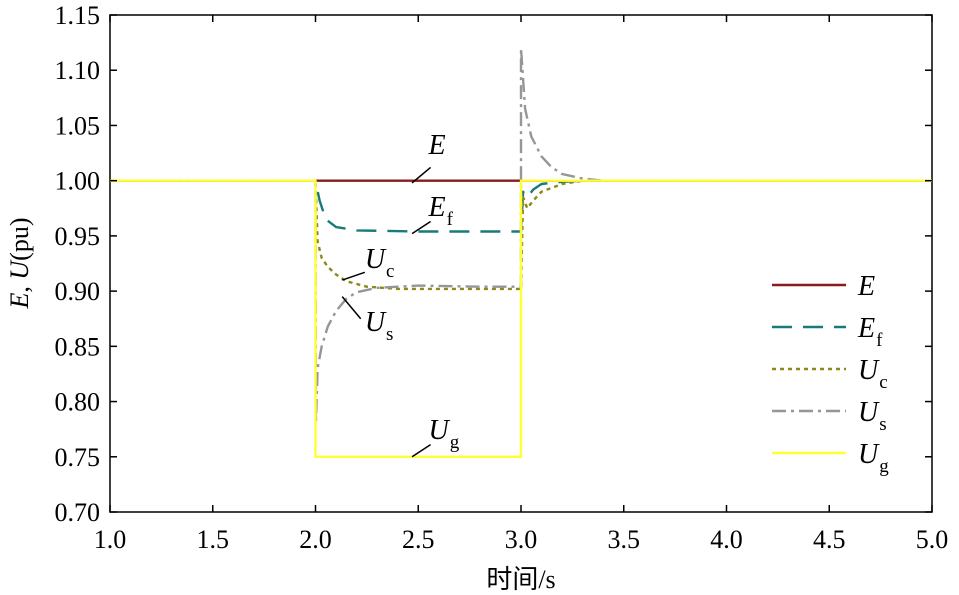 Image resolution: width=959 pixels, height=595 pixels. What do you see at coordinates (418, 539) in the screenshot?
I see `x-tick-label: 2.5` at bounding box center [418, 539].